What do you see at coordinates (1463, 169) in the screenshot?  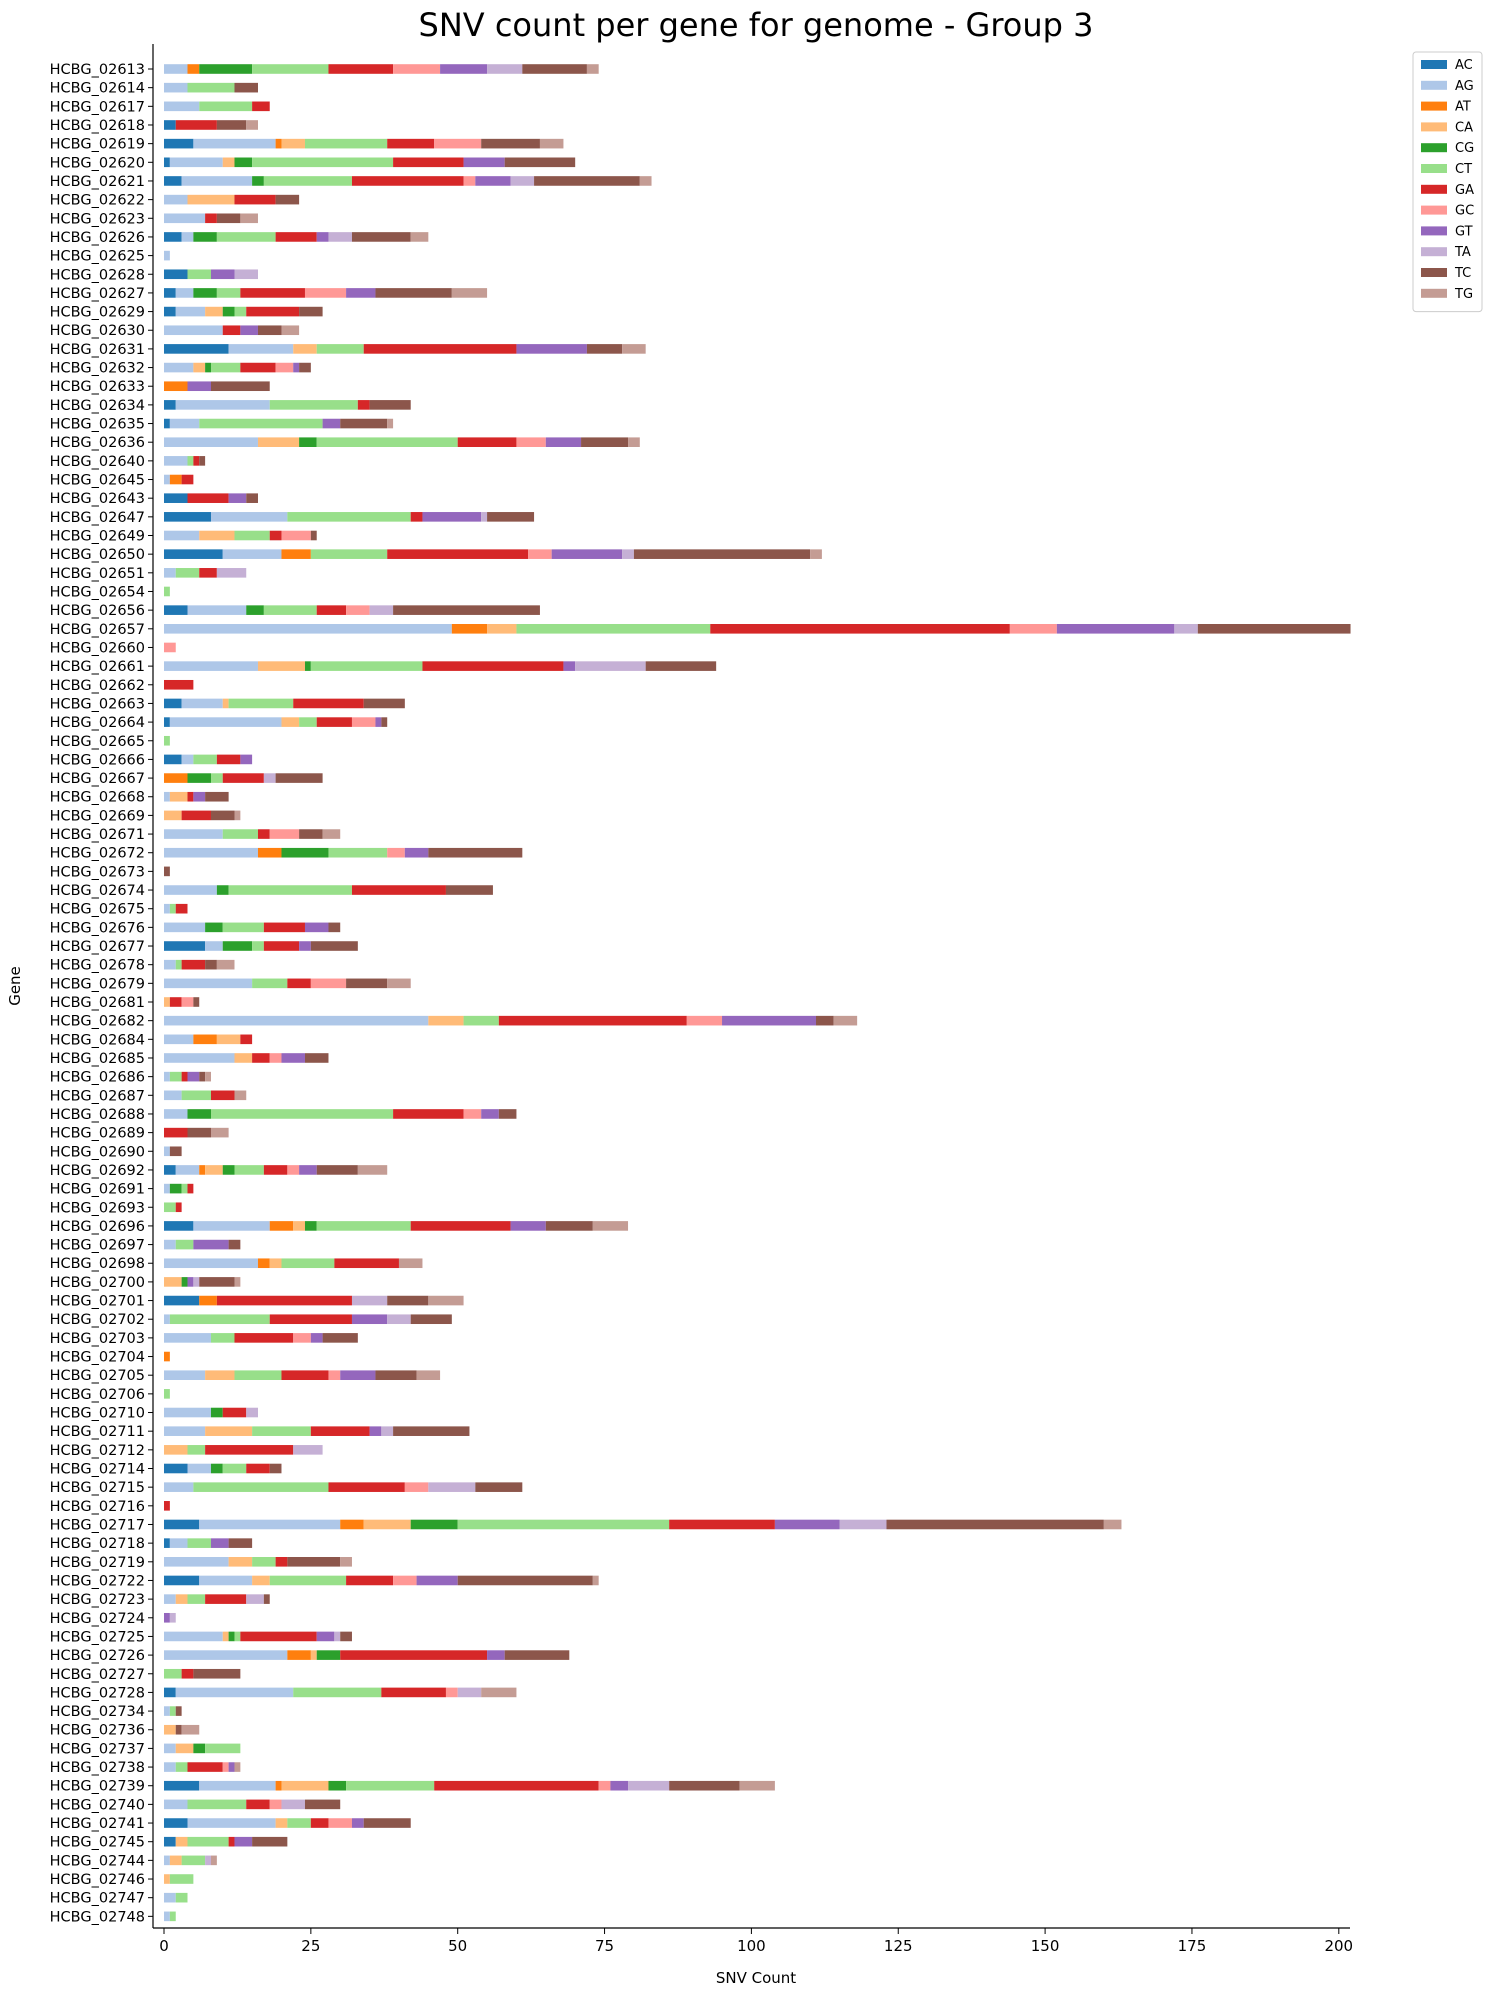 I see `legend-label-ct: CT` at bounding box center [1463, 169].